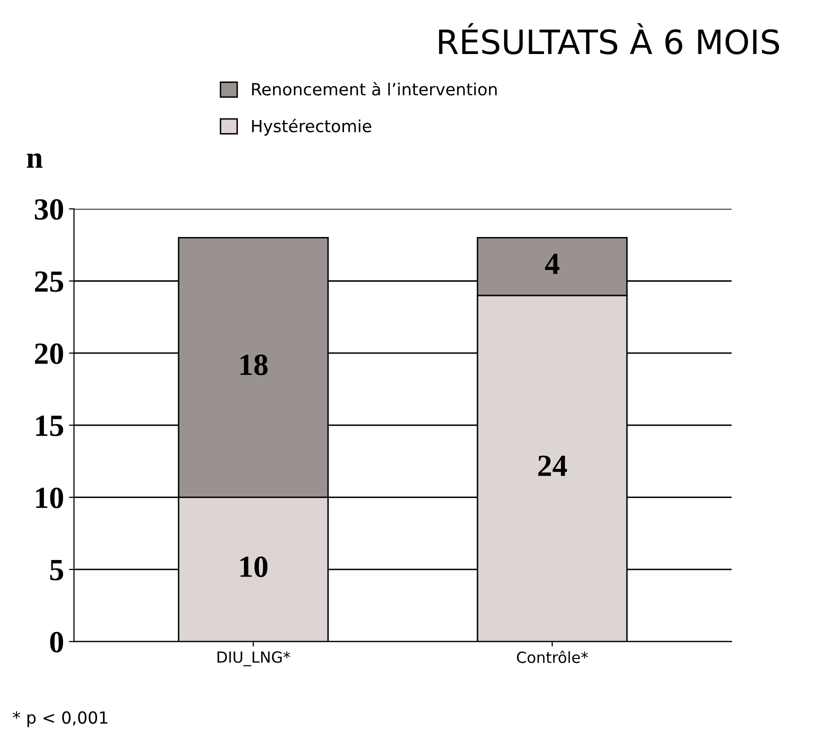 Image resolution: width=822 pixels, height=746 pixels. I want to click on chart-title: RÉSULTATS À 6 MOIS, so click(609, 38).